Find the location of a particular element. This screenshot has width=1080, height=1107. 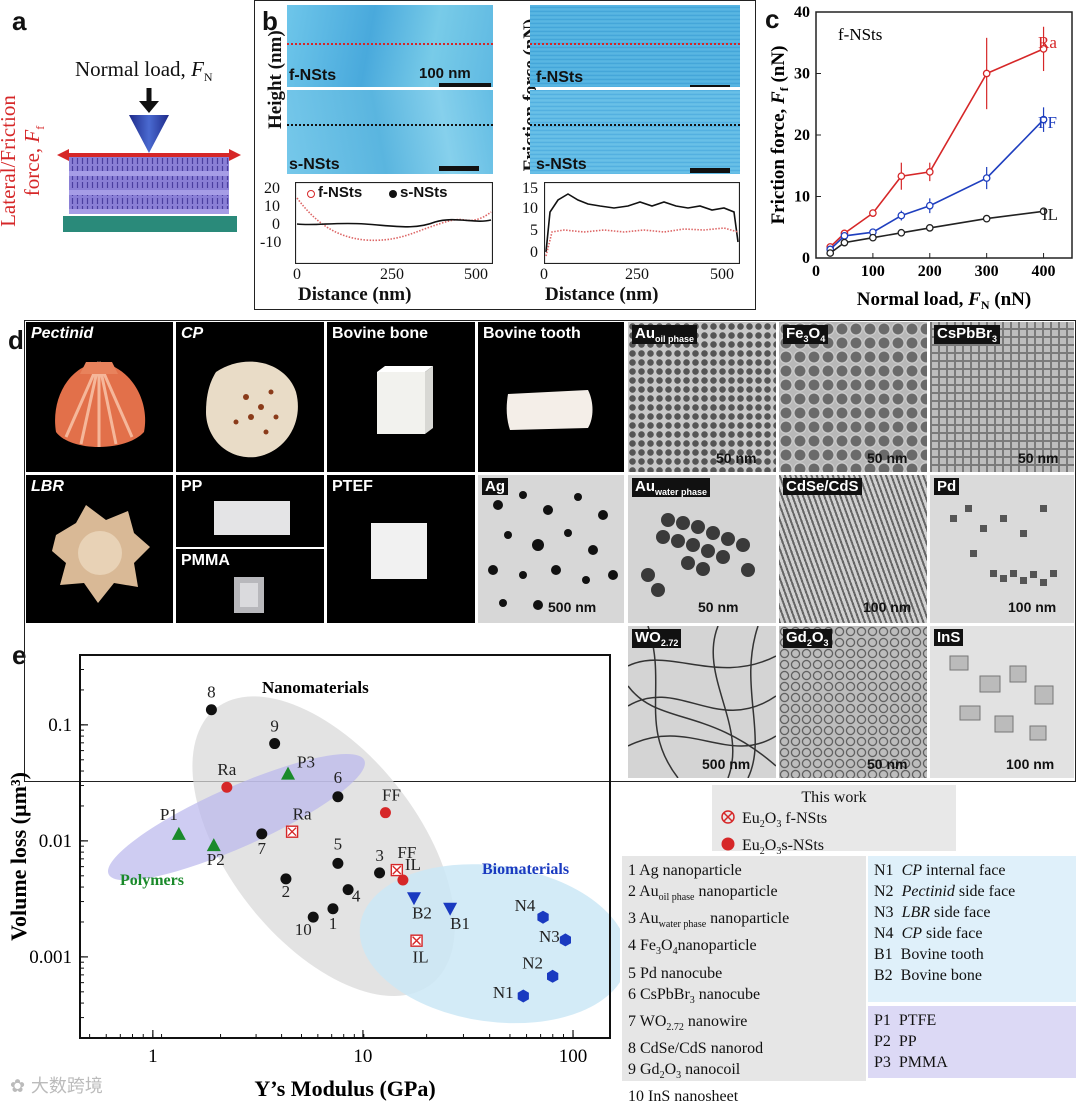

panel-letter-a: a is located at coordinates (19, 21).